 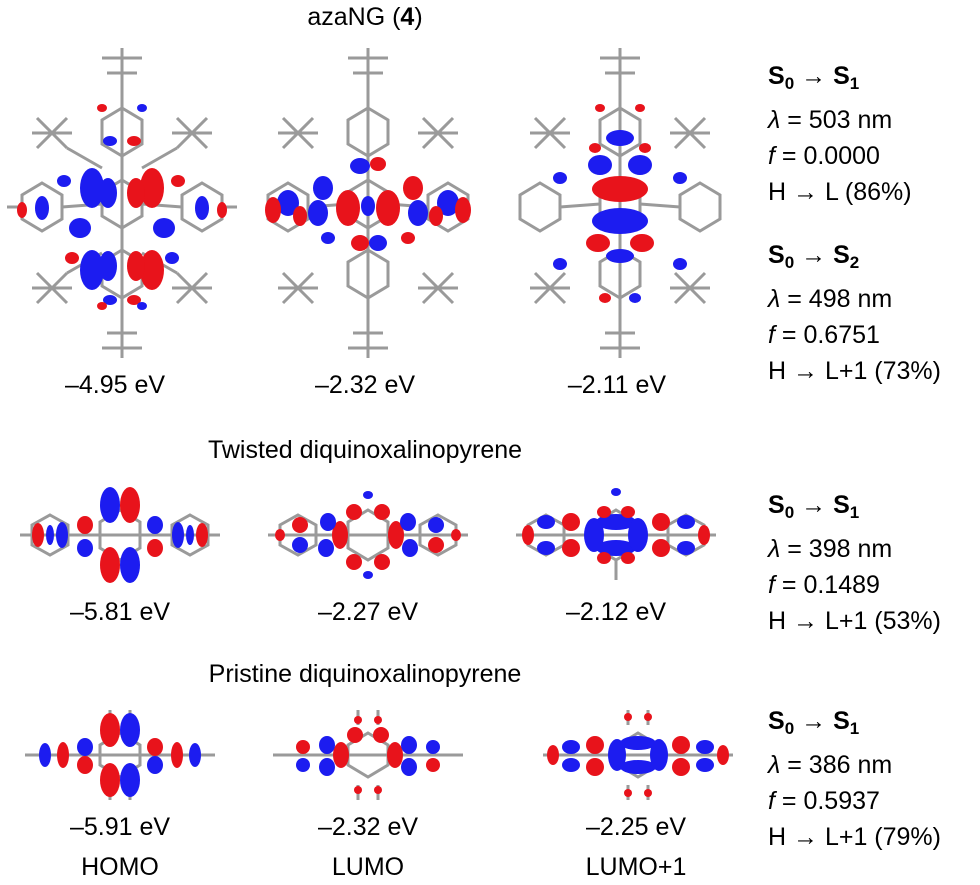 What do you see at coordinates (368, 755) in the screenshot?
I see `pristine-lumo-orbital` at bounding box center [368, 755].